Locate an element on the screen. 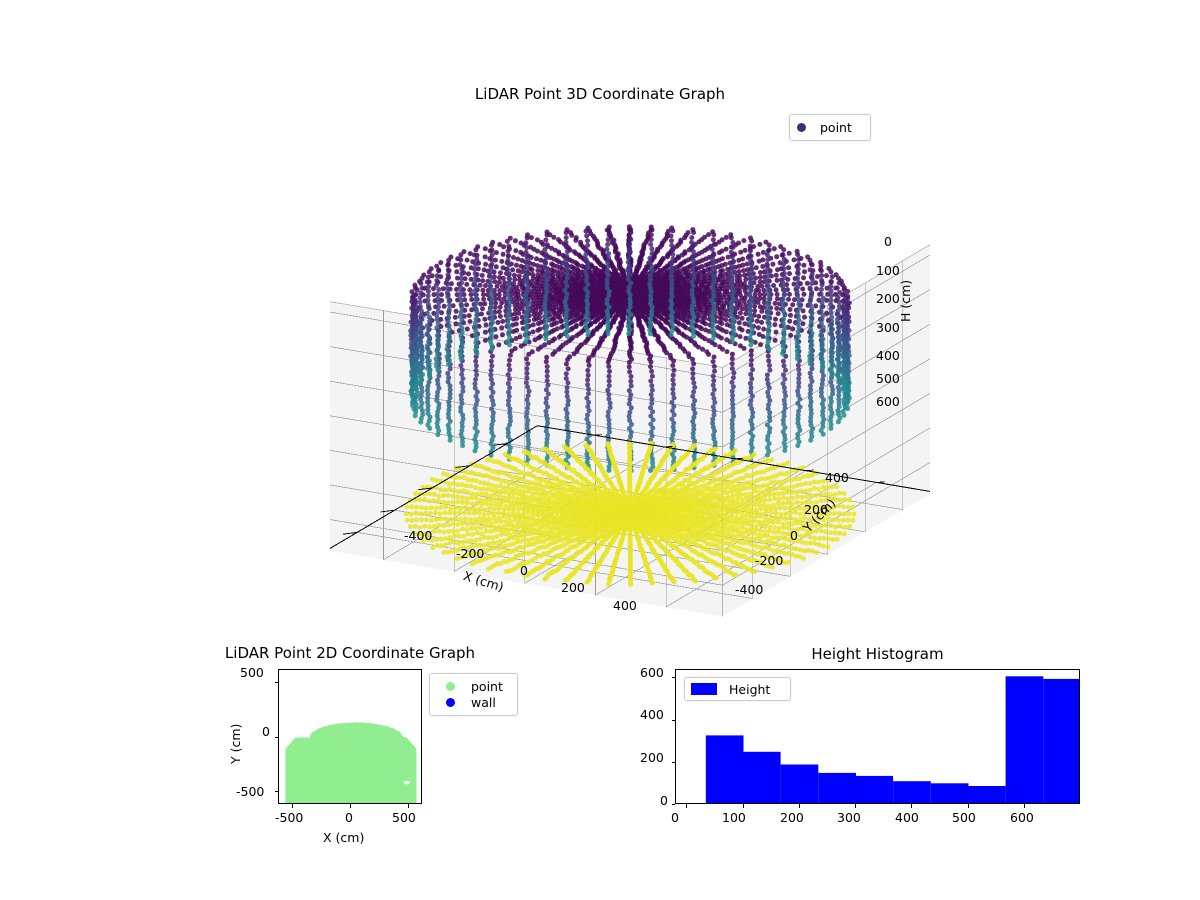 Image resolution: width=1200 pixels, height=900 pixels. legend-label-wall: wall is located at coordinates (483, 703).